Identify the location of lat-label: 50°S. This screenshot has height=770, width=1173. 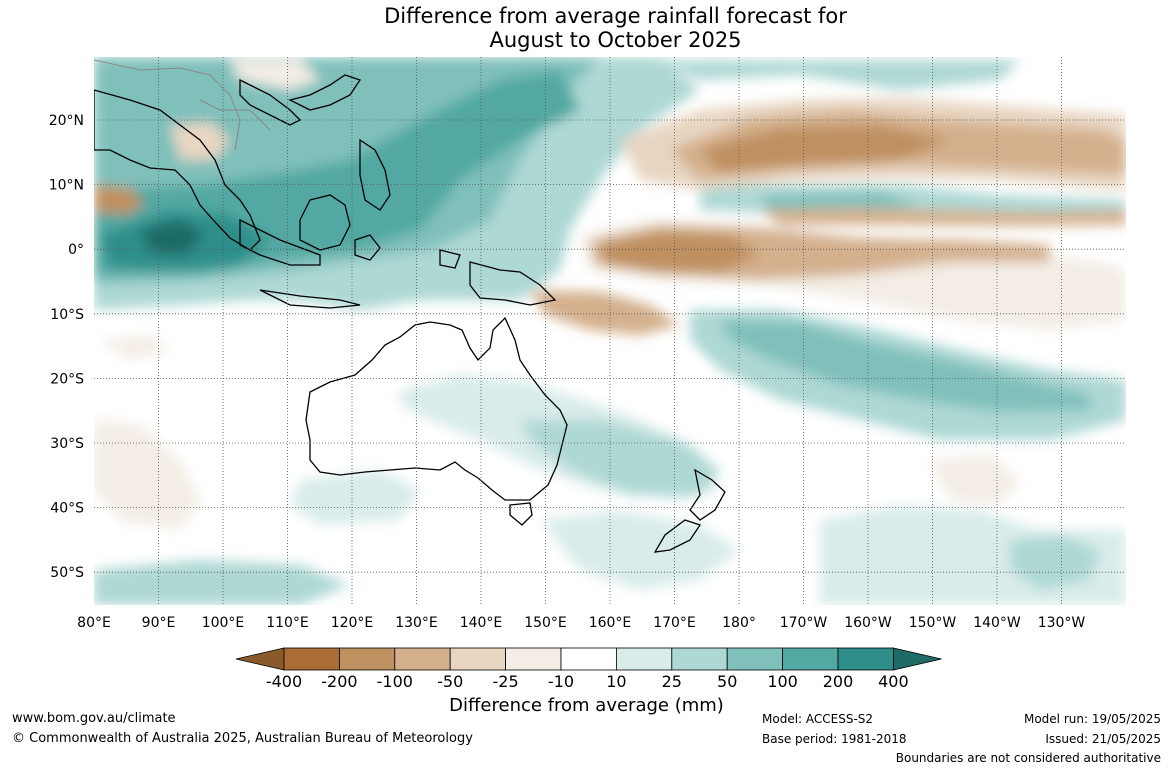
(67, 573).